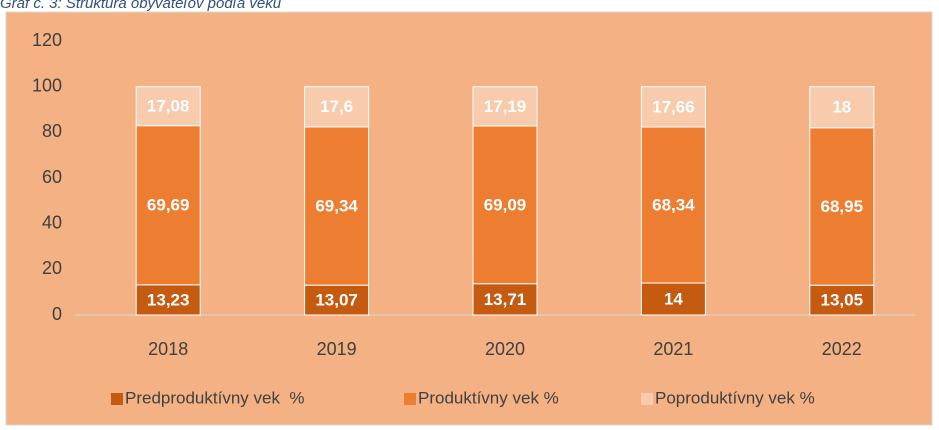  What do you see at coordinates (505, 349) in the screenshot?
I see `x-tick-label: 2020` at bounding box center [505, 349].